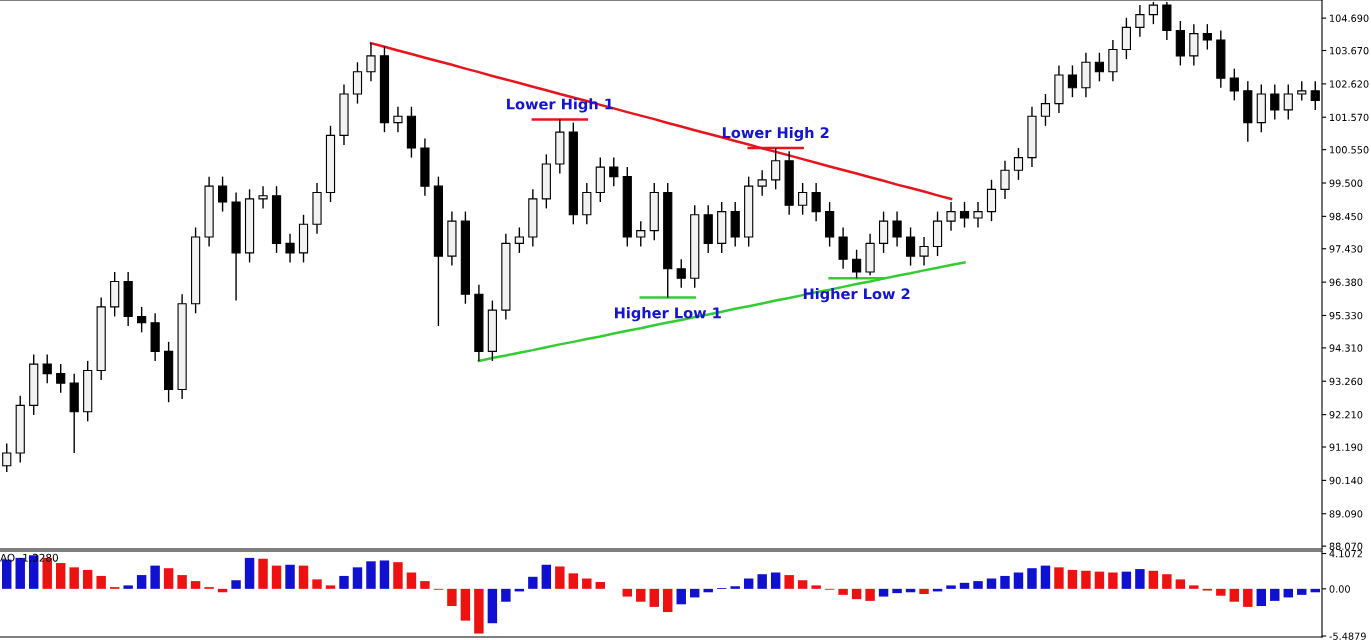 The width and height of the screenshot is (1371, 640). What do you see at coordinates (1349, 50) in the screenshot?
I see `y-tick-label: 103.670` at bounding box center [1349, 50].